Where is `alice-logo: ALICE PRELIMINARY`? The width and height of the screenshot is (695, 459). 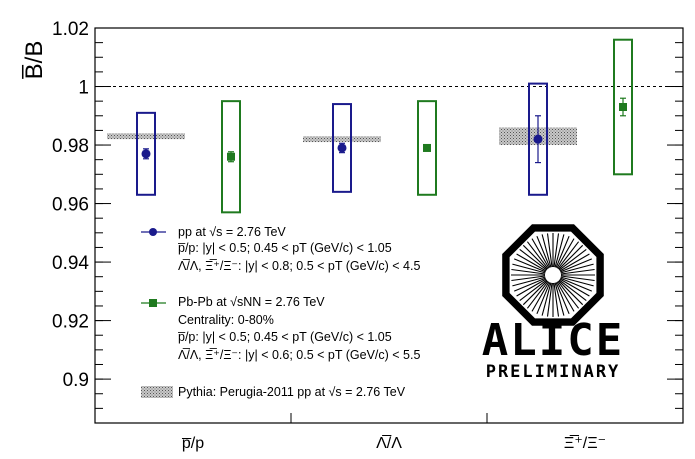 alice-logo: ALICE PRELIMINARY is located at coordinates (553, 303).